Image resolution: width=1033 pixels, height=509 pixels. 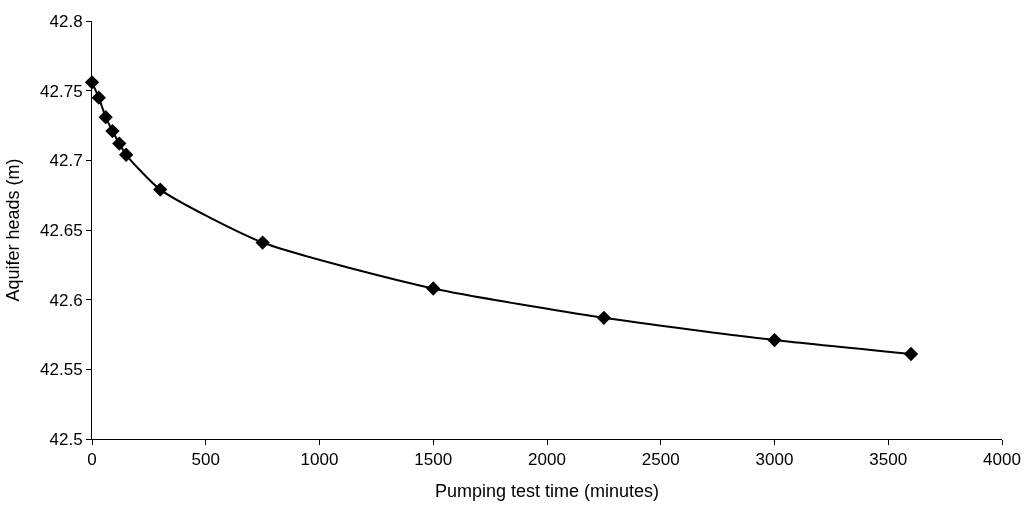 What do you see at coordinates (547, 490) in the screenshot?
I see `x-axis-title: Pumping test time (minutes)` at bounding box center [547, 490].